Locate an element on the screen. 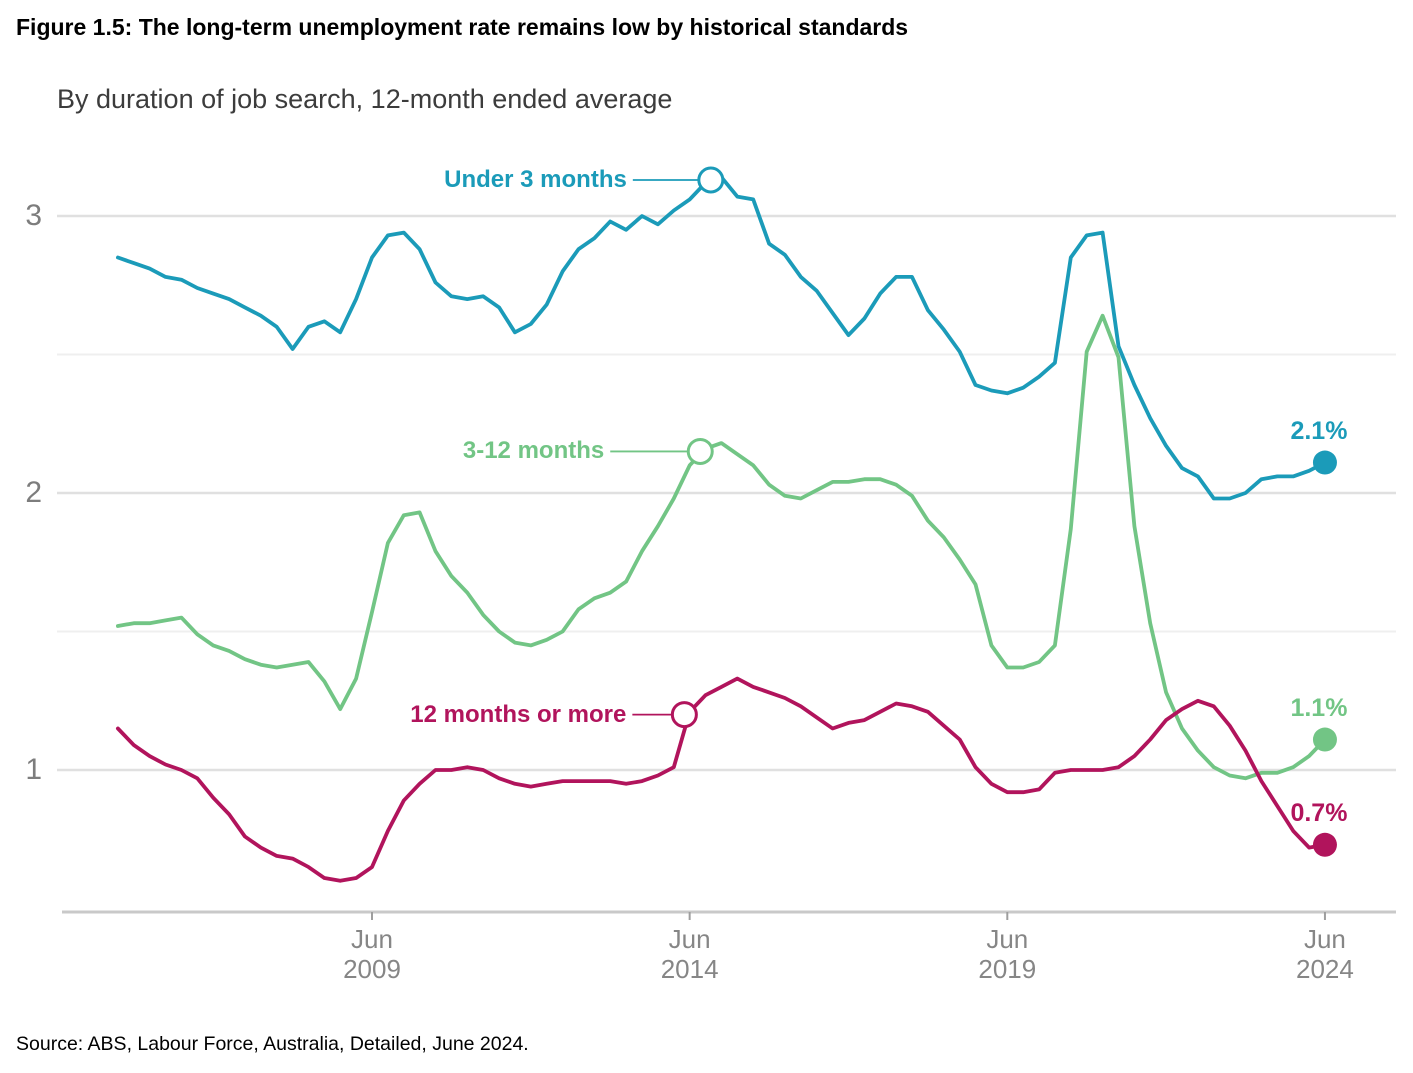 The width and height of the screenshot is (1413, 1073). callout-circle-under-3-months is located at coordinates (711, 180).